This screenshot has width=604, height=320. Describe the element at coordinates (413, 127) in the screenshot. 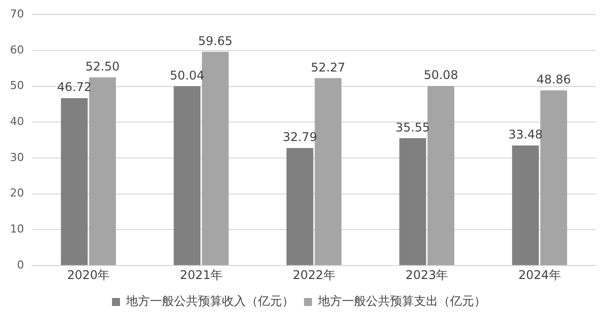

I see `text: 35.55` at that location.